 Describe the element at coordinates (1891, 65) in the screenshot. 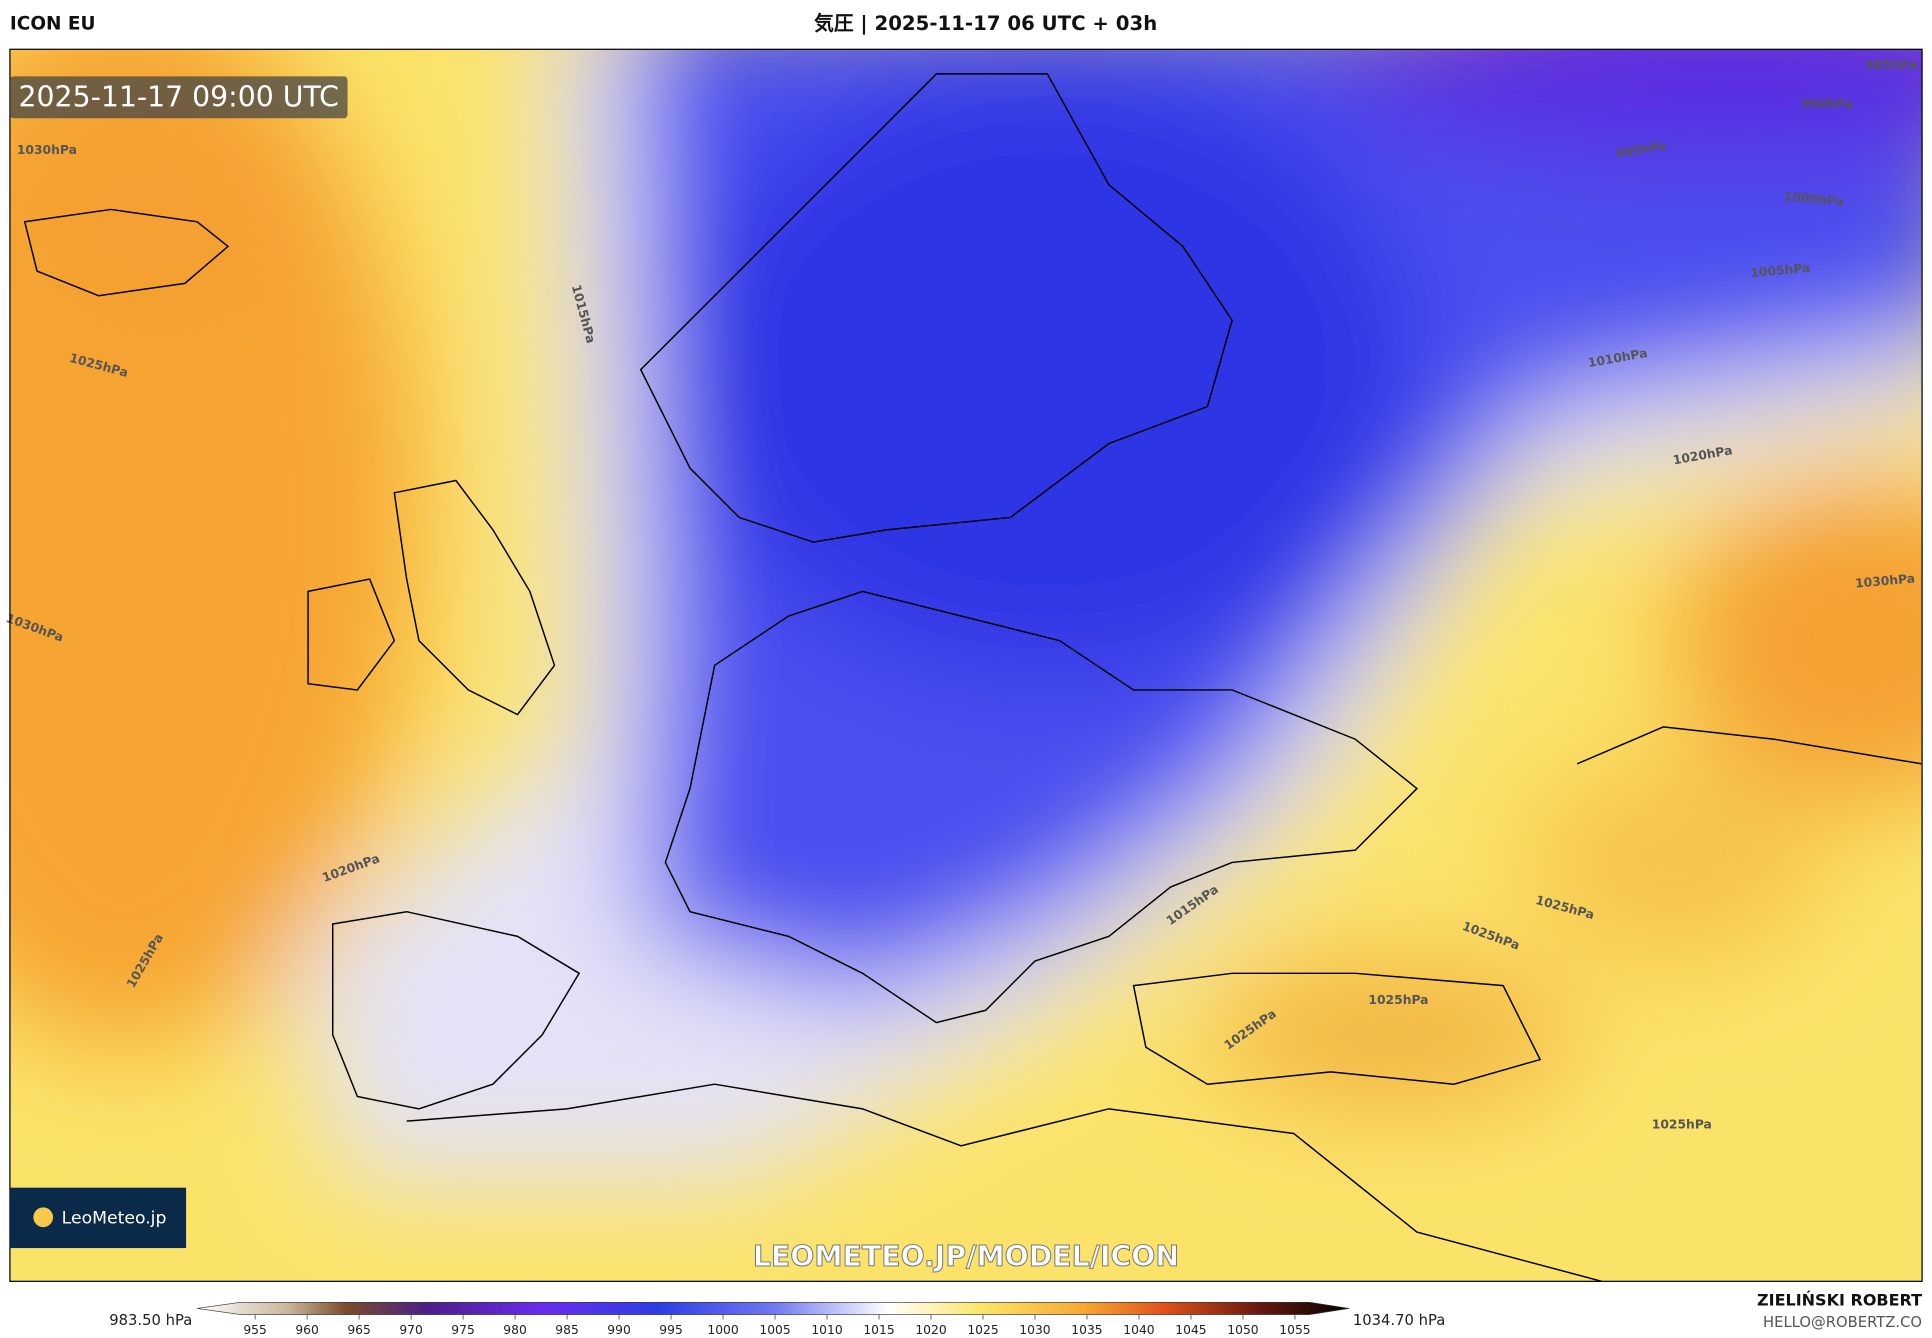

I see `contour-label: 985hPa` at that location.